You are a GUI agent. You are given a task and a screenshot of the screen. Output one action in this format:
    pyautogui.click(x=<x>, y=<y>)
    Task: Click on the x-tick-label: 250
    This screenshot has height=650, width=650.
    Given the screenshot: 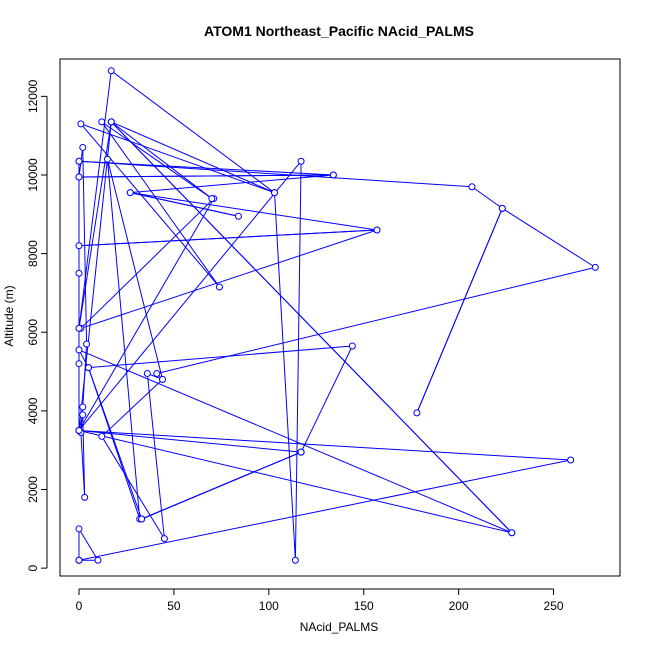 What is the action you would take?
    pyautogui.click(x=554, y=606)
    